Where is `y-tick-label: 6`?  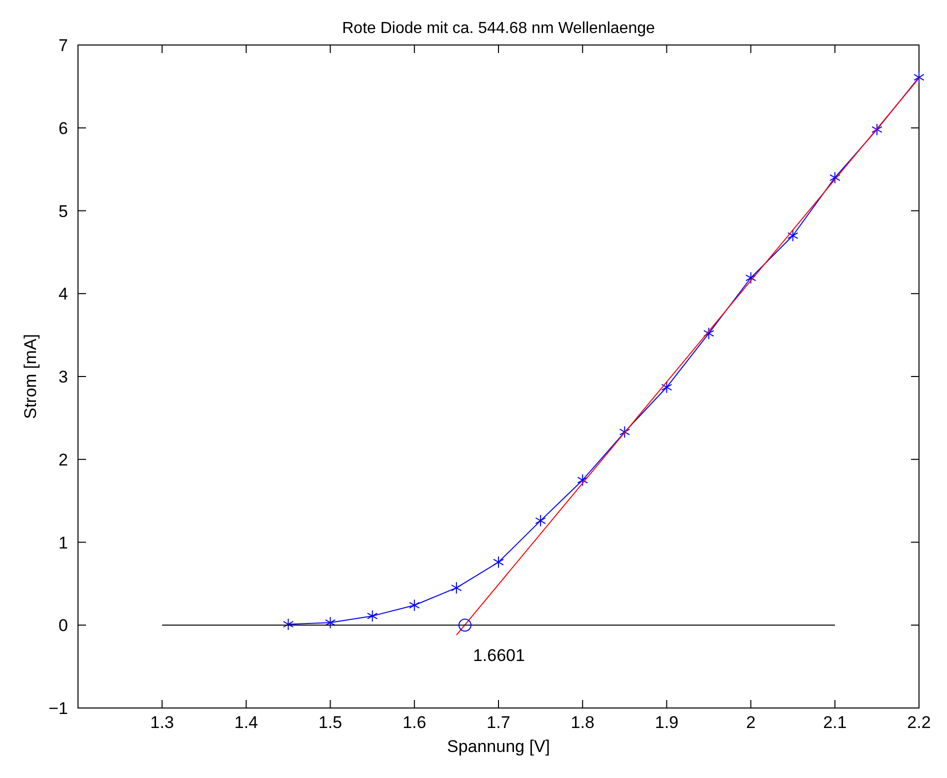 y-tick-label: 6 is located at coordinates (63, 128).